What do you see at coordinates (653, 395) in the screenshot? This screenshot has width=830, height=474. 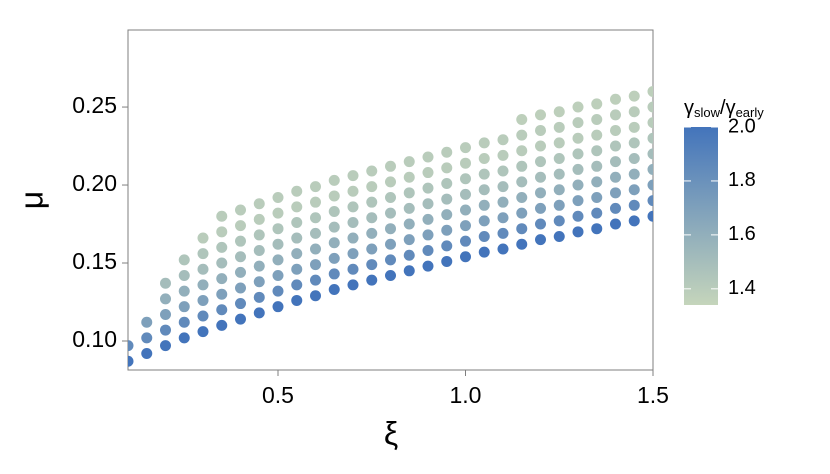 I see `x-tick-label: 1.5` at bounding box center [653, 395].